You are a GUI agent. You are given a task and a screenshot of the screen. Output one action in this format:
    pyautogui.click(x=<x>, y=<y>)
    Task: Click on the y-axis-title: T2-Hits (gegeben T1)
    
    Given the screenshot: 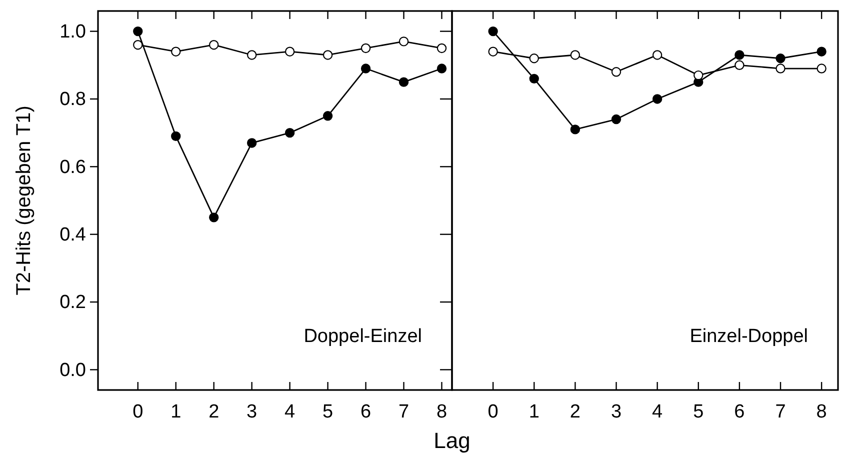 What is the action you would take?
    pyautogui.click(x=24, y=201)
    